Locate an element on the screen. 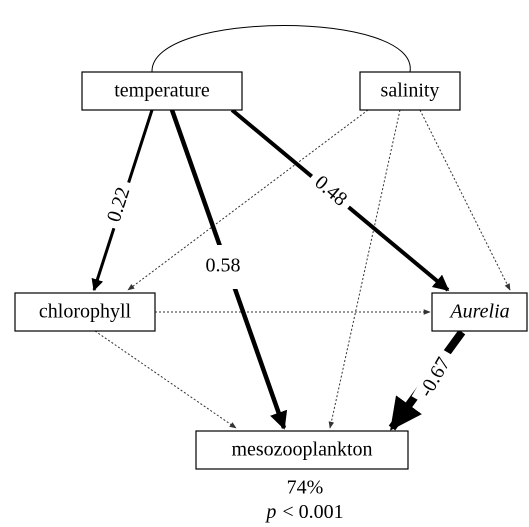 The width and height of the screenshot is (529, 527). node-label: temperature is located at coordinates (162, 91).